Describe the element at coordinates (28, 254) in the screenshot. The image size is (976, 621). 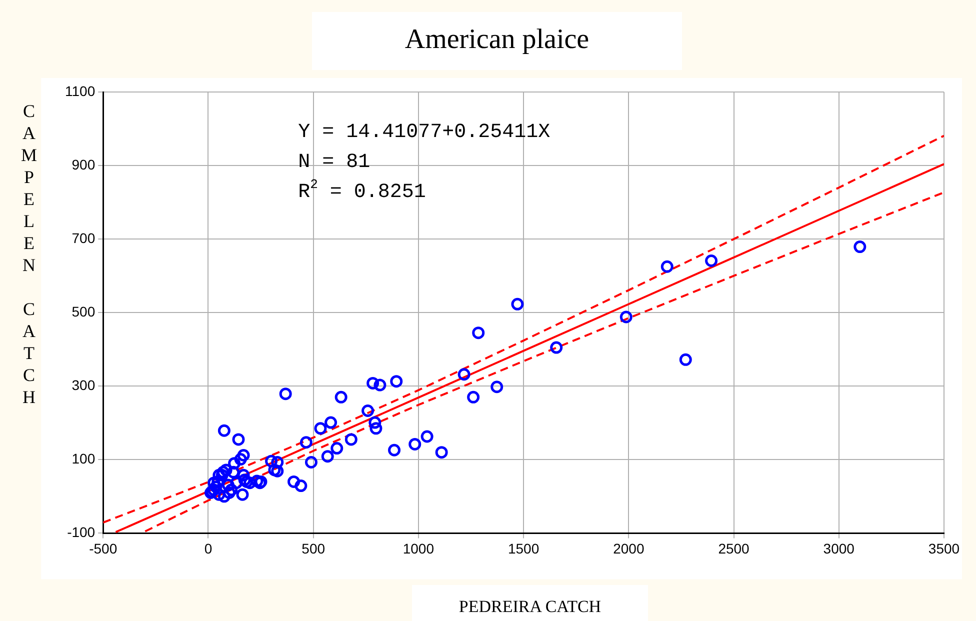
I see `text: CAMPELEN CATCH` at that location.